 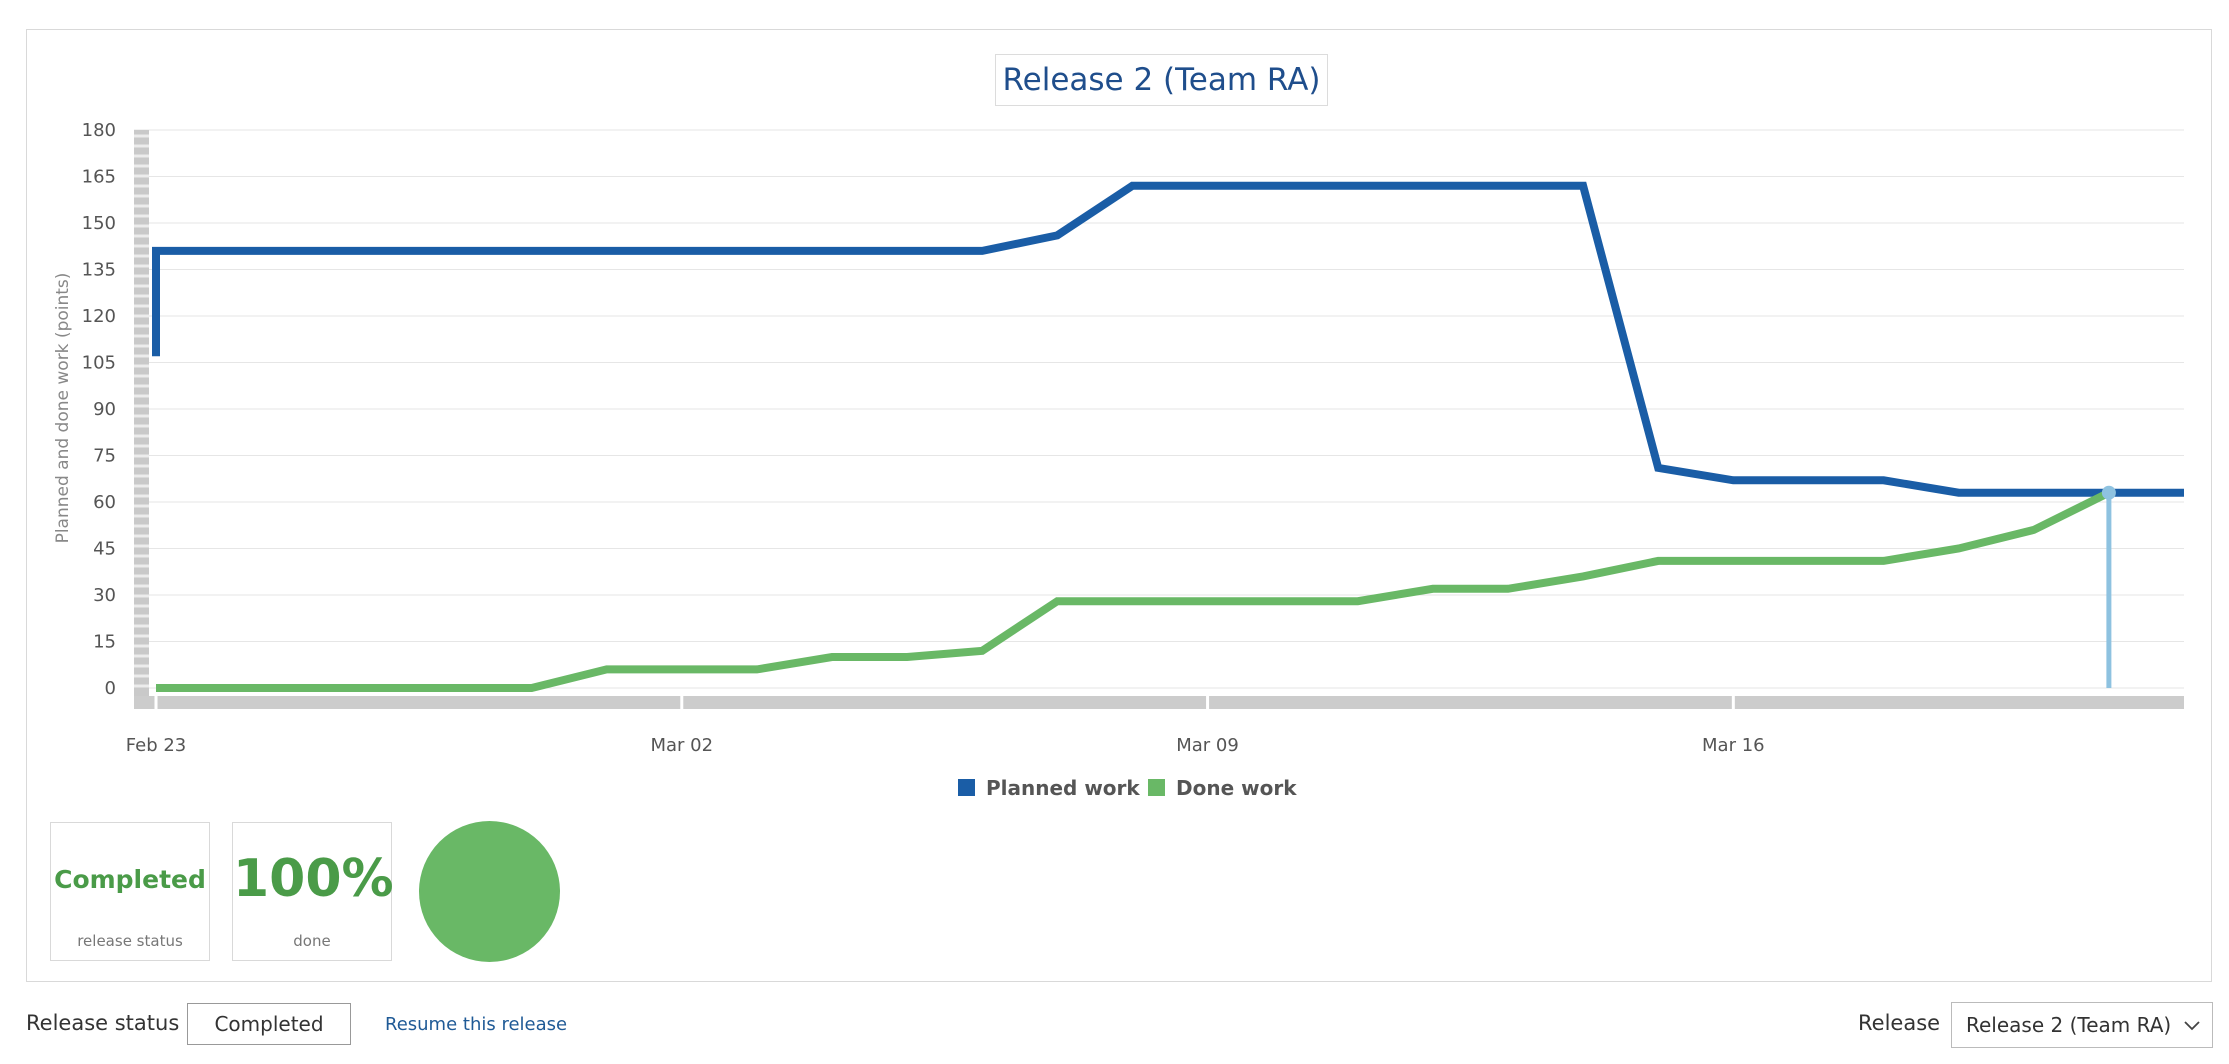 I want to click on chevron-down-icon, so click(x=2192, y=1026).